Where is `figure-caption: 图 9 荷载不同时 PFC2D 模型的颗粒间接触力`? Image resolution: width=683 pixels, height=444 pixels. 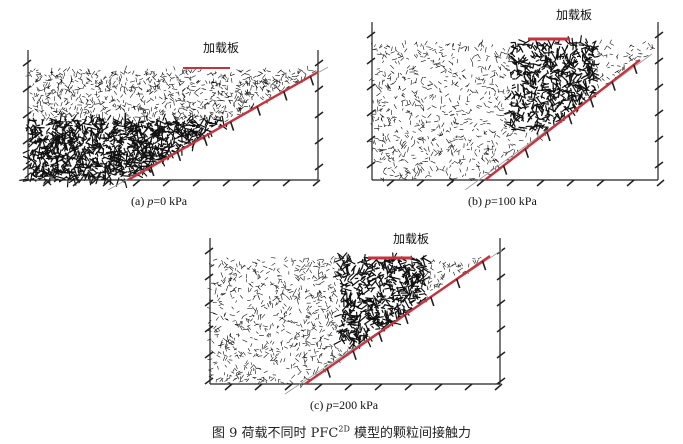 figure-caption: 图 9 荷载不同时 PFC2D 模型的颗粒间接触力 is located at coordinates (341, 431).